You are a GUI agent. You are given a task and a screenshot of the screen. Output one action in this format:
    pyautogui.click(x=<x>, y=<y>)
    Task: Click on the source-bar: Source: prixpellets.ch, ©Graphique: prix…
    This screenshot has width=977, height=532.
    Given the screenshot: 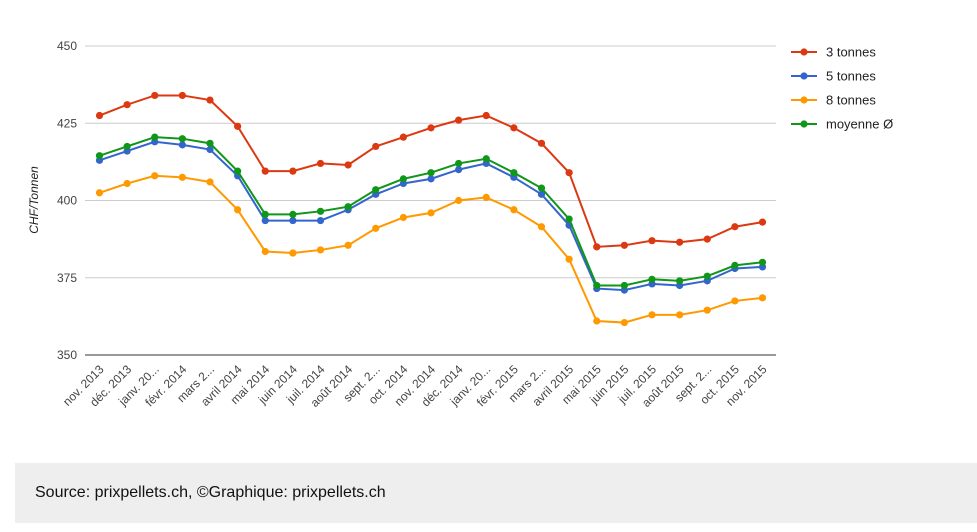 What is the action you would take?
    pyautogui.click(x=496, y=493)
    